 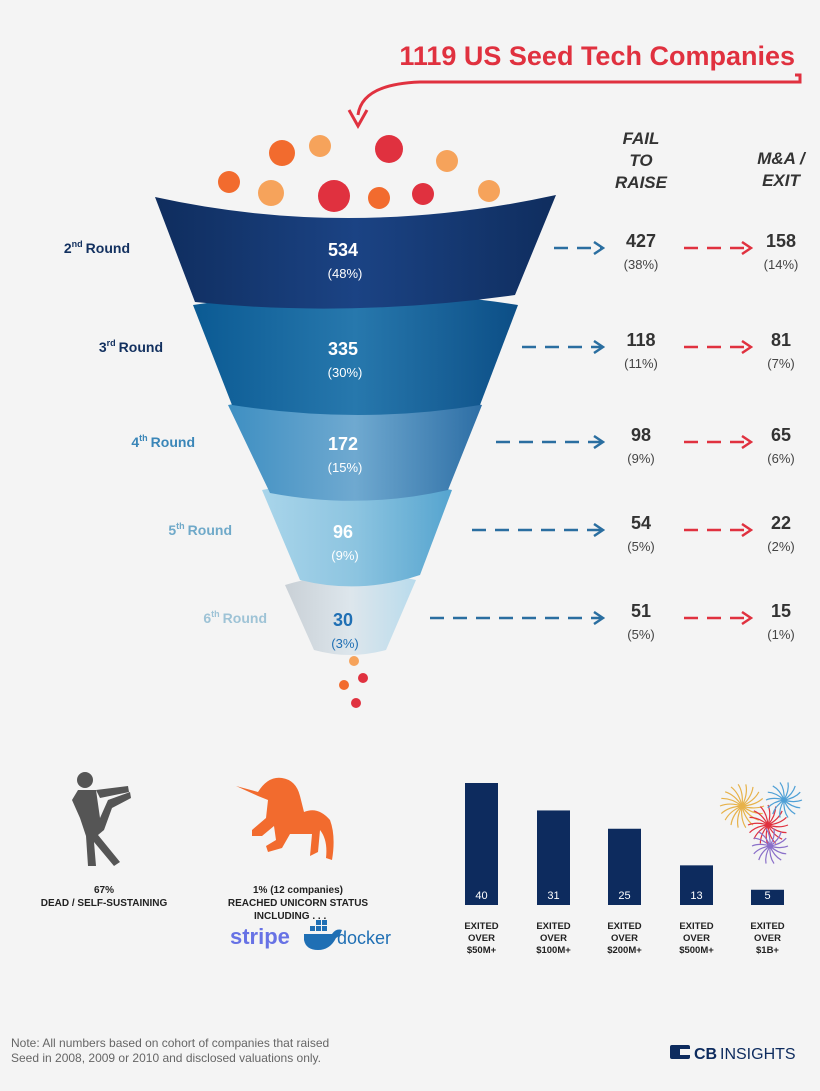 I want to click on round-label: 2nd Round, so click(x=97, y=247).